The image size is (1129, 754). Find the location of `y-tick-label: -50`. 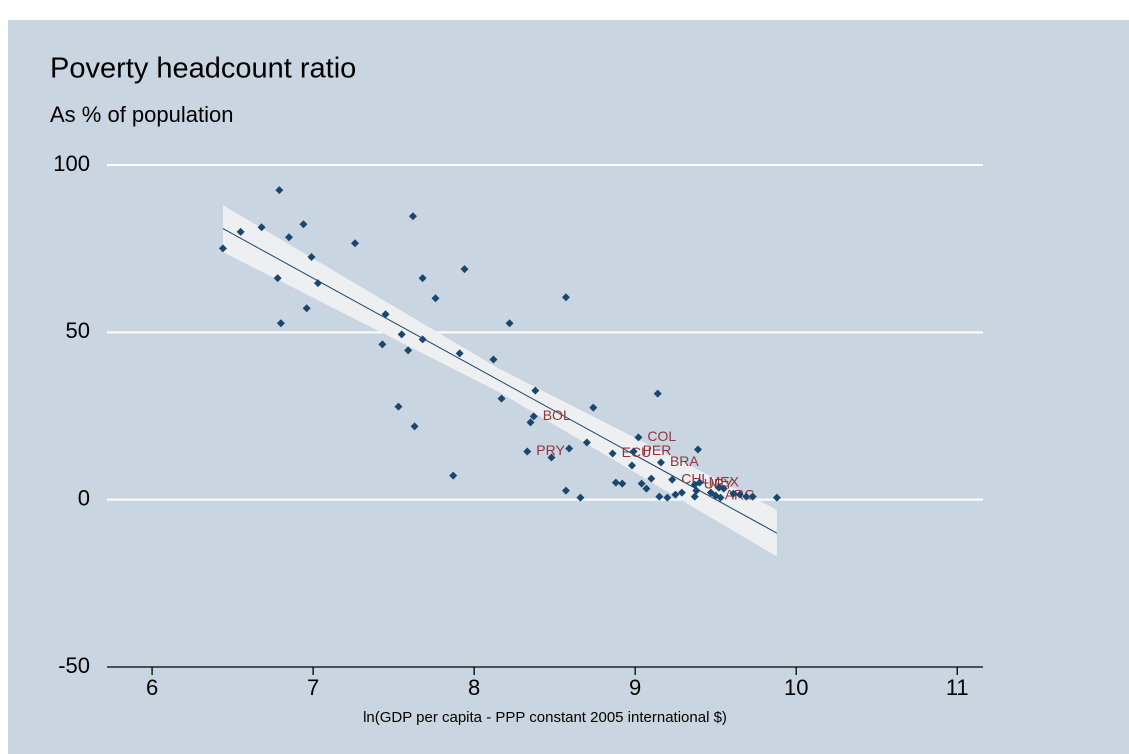

y-tick-label: -50 is located at coordinates (74, 665).